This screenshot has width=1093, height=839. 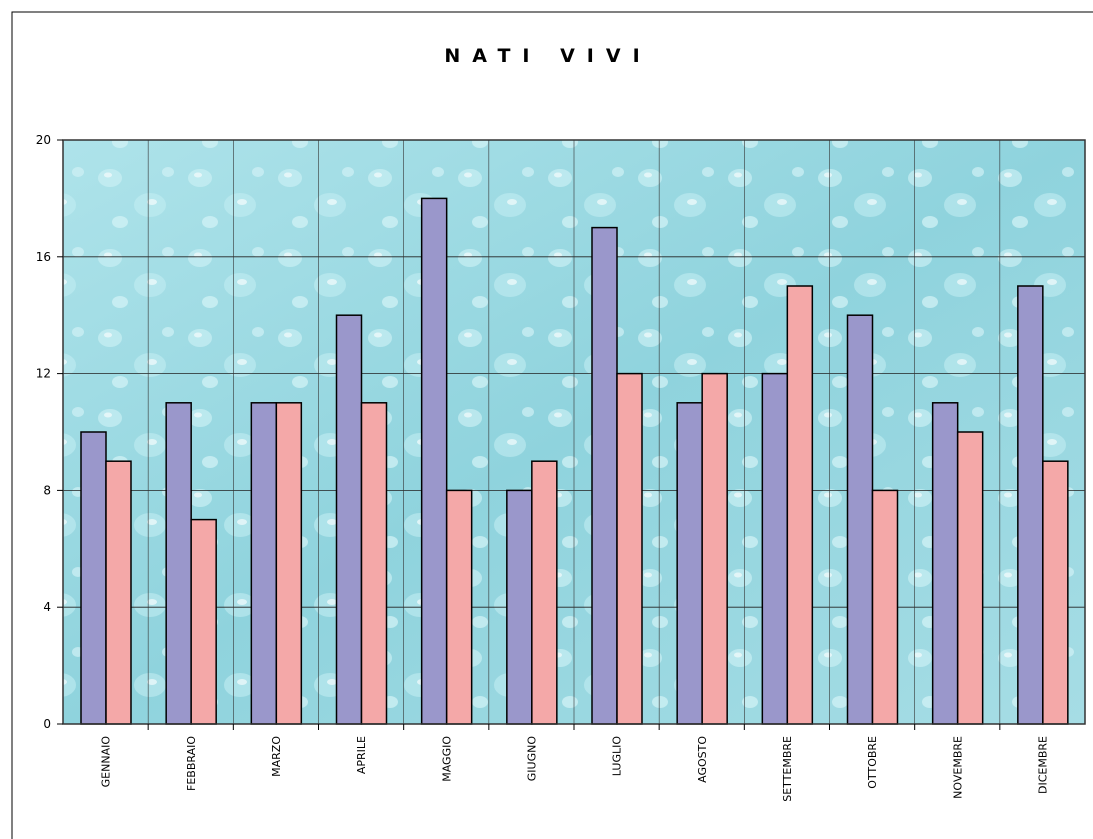 What do you see at coordinates (43, 374) in the screenshot?
I see `y-tick-label: 12` at bounding box center [43, 374].